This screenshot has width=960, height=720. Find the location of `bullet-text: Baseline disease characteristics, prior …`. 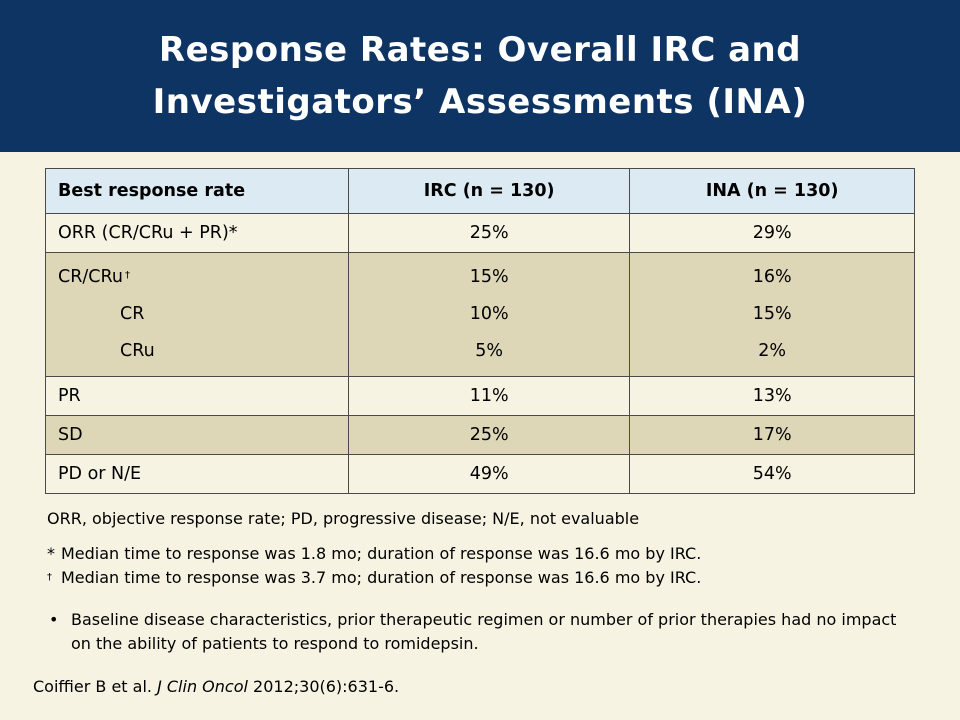

bullet-text: Baseline disease characteristics, prior … is located at coordinates (484, 631).